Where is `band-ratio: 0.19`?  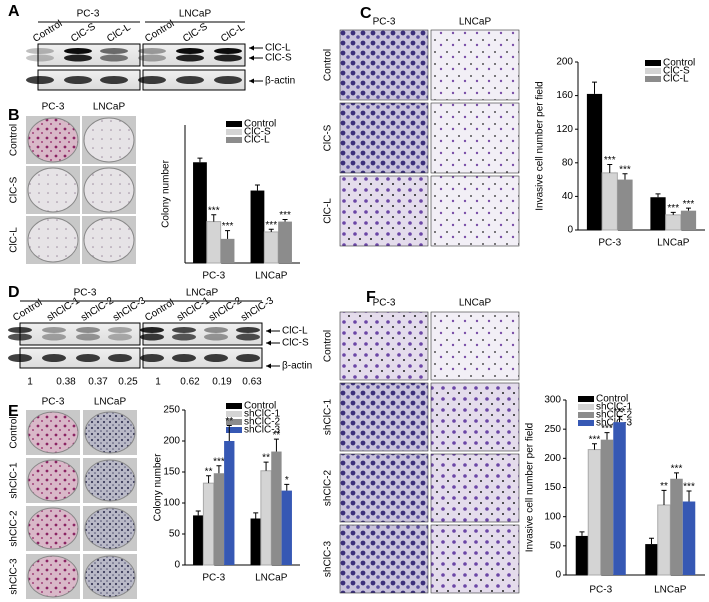
band-ratio: 0.19 is located at coordinates (222, 382).